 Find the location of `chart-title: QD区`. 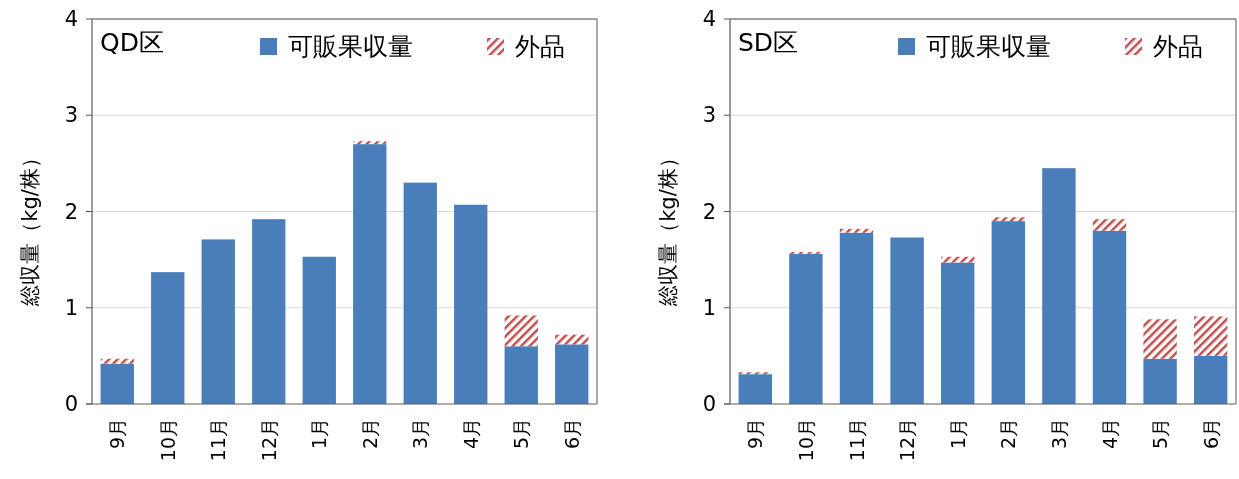

chart-title: QD区 is located at coordinates (132, 42).